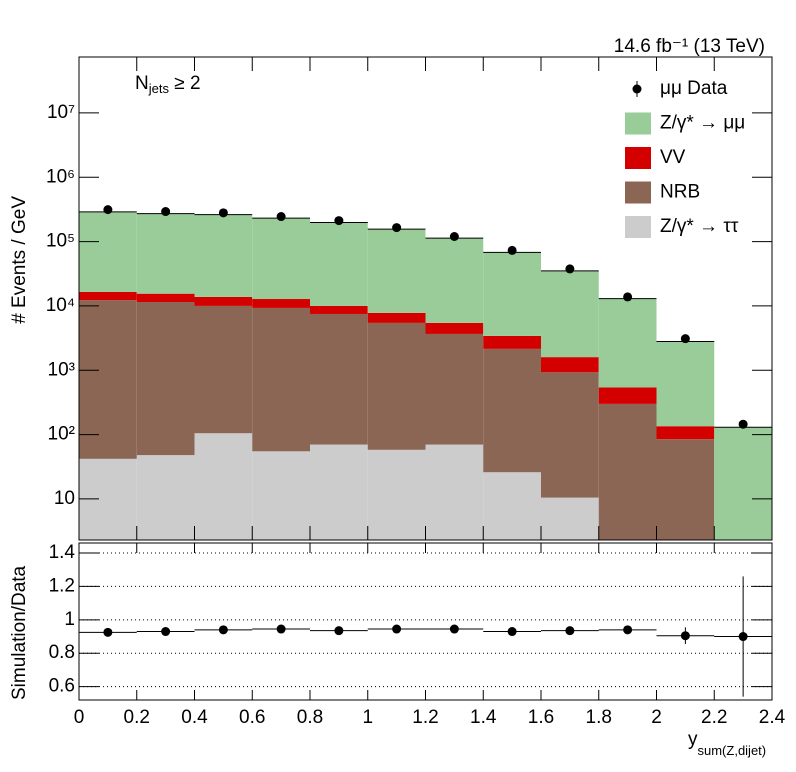 The height and width of the screenshot is (772, 796). Describe the element at coordinates (194, 717) in the screenshot. I see `x-tick-label: 0.4` at that location.